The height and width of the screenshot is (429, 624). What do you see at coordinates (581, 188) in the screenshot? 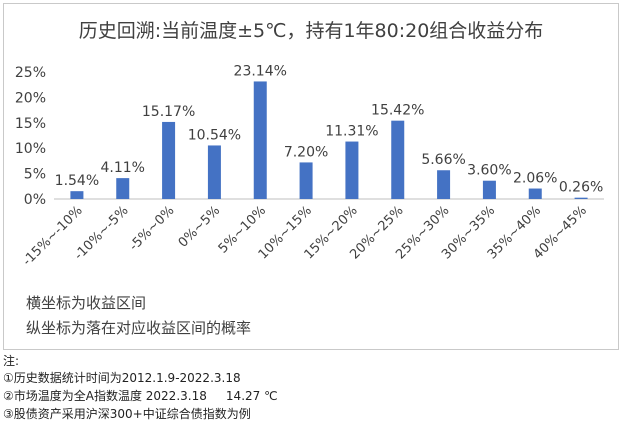
I see `data-label: 0.26%` at bounding box center [581, 188].